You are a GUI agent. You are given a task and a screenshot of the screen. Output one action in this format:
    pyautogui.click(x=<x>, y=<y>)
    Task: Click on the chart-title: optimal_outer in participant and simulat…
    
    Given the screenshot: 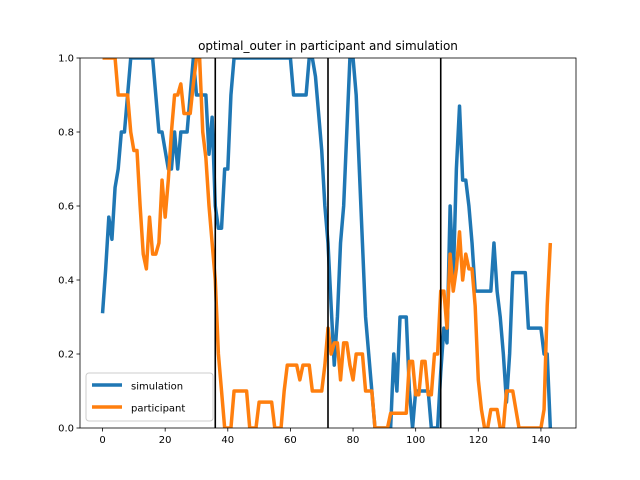 What is the action you would take?
    pyautogui.click(x=328, y=46)
    